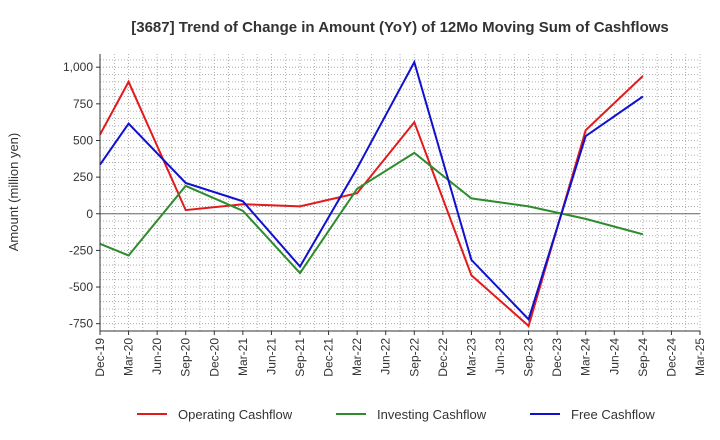 The image size is (720, 440). I want to click on x-tick-label: Sep-23, so click(529, 357).